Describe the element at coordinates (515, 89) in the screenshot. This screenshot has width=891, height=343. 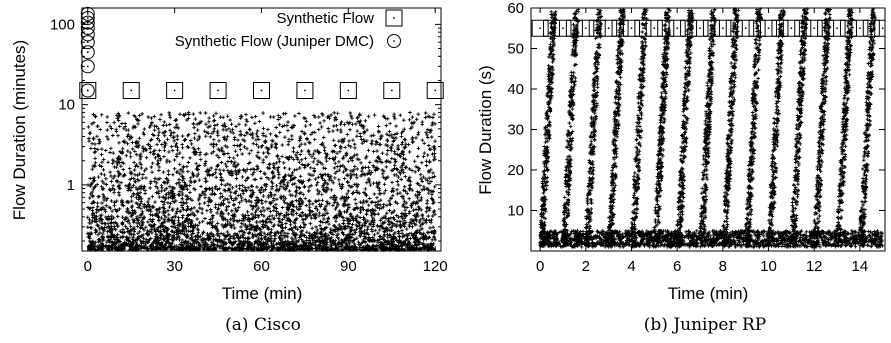
I see `panel-b-ytick-label: 40` at that location.